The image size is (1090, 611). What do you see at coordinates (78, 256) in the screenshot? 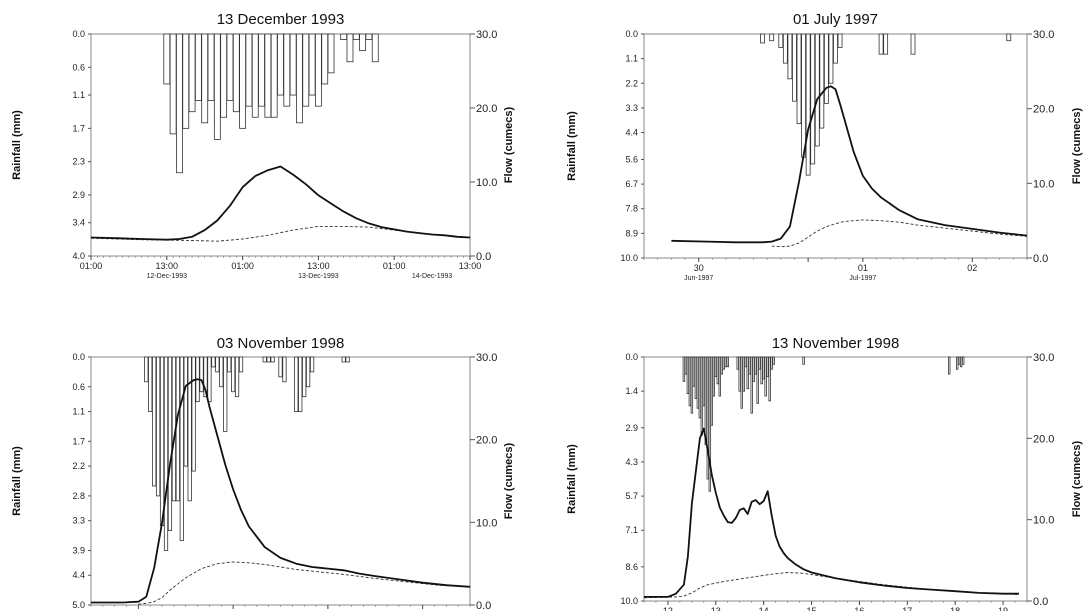
I see `rain-tick-label: 4.0` at bounding box center [78, 256].